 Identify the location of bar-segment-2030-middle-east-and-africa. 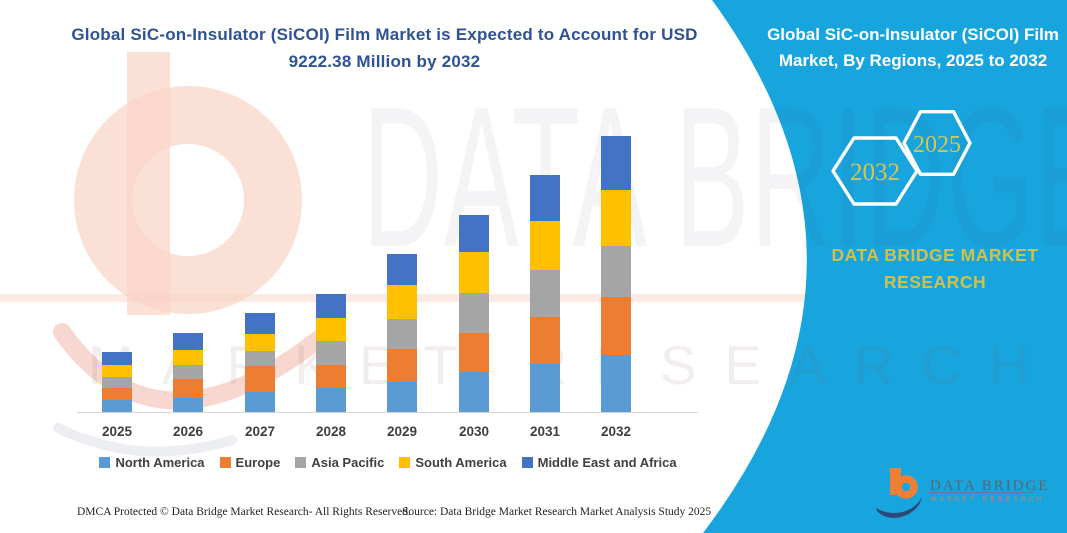
(474, 233).